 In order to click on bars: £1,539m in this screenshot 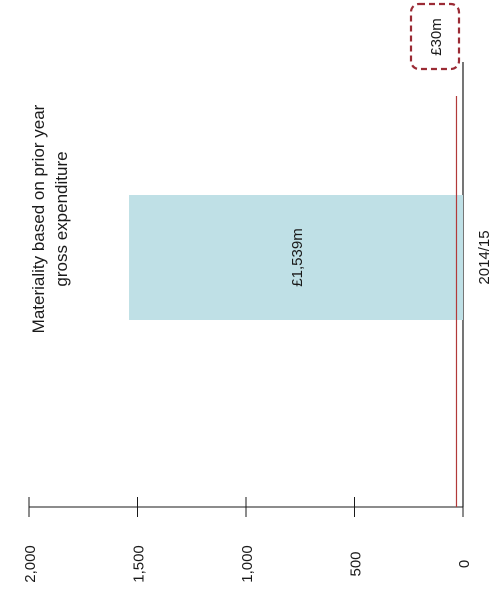, I will do `click(296, 257)`.